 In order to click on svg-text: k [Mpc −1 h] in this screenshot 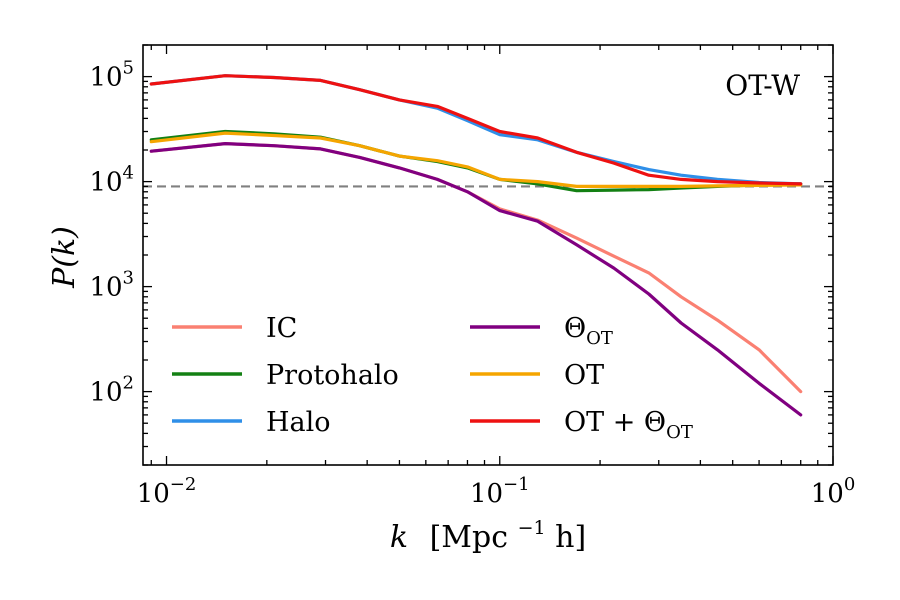, I will do `click(488, 531)`.